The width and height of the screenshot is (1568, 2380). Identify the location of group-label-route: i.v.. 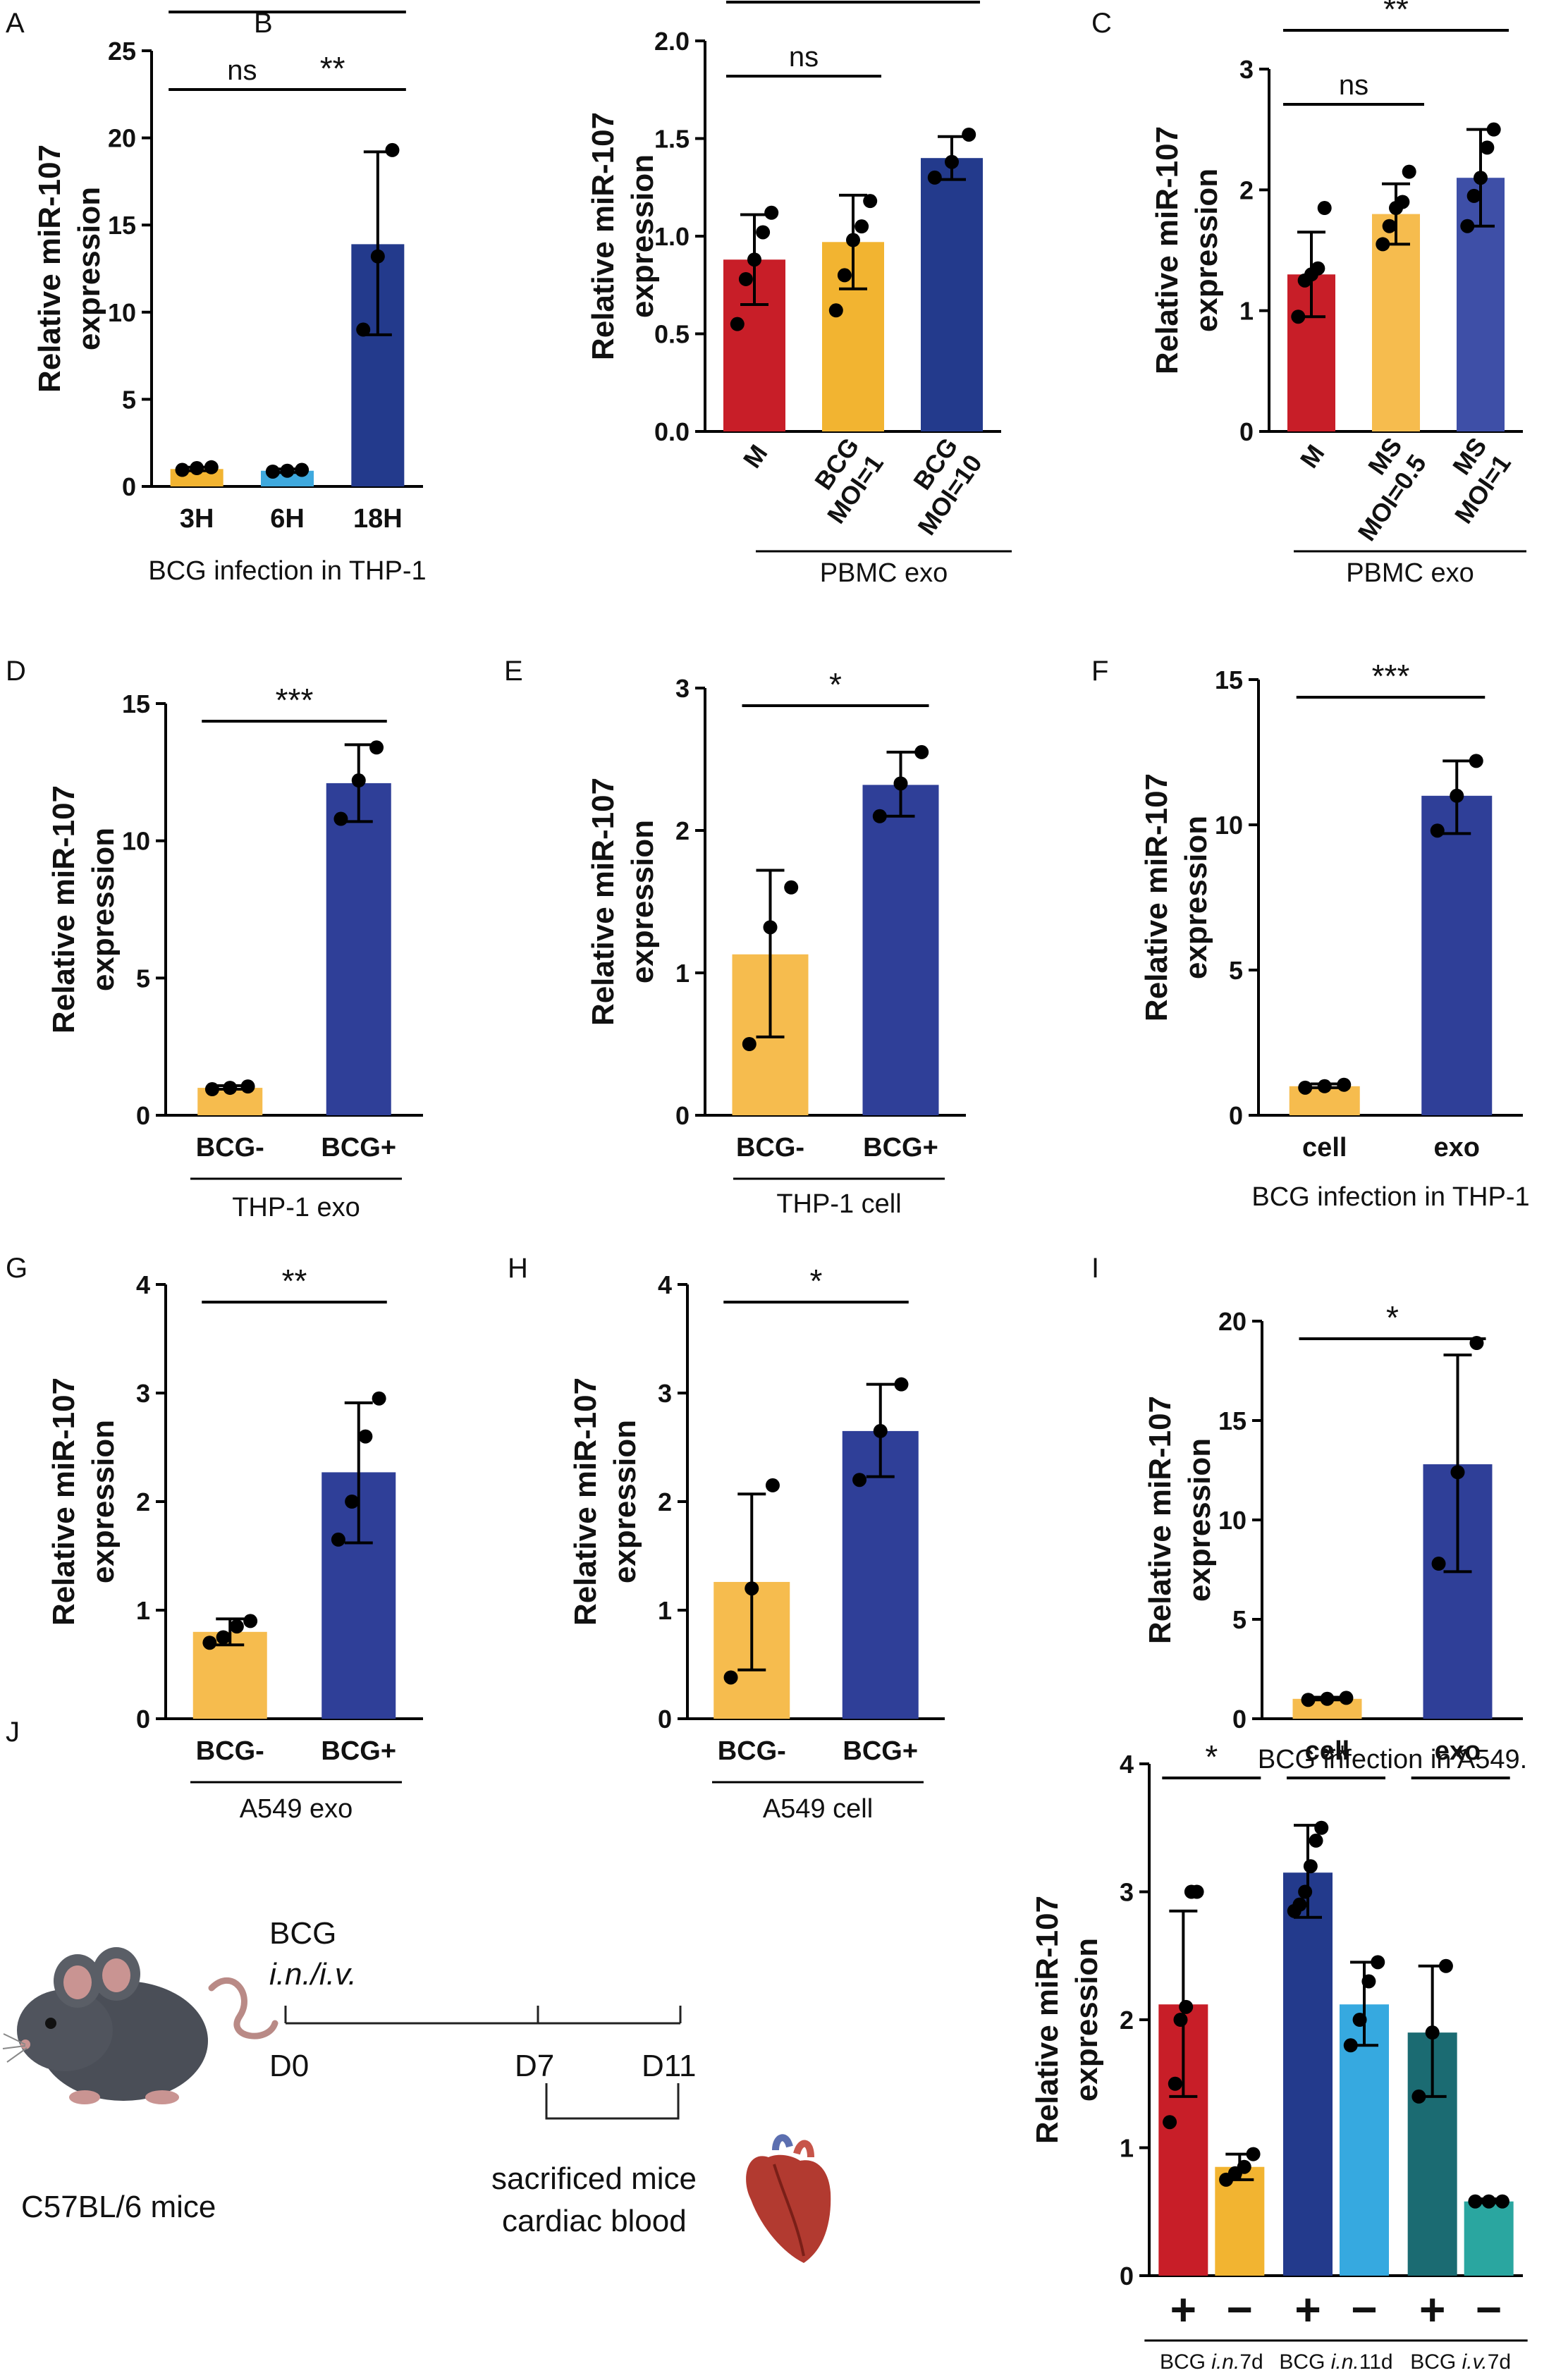
(1475, 2362).